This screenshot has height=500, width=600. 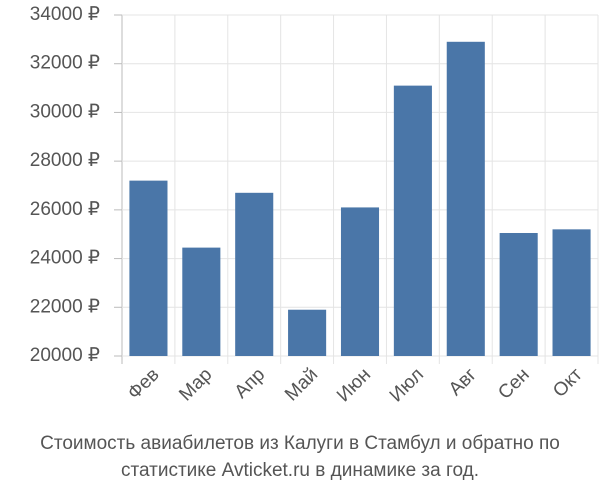 I want to click on x-tick-label: Июн, so click(x=354, y=385).